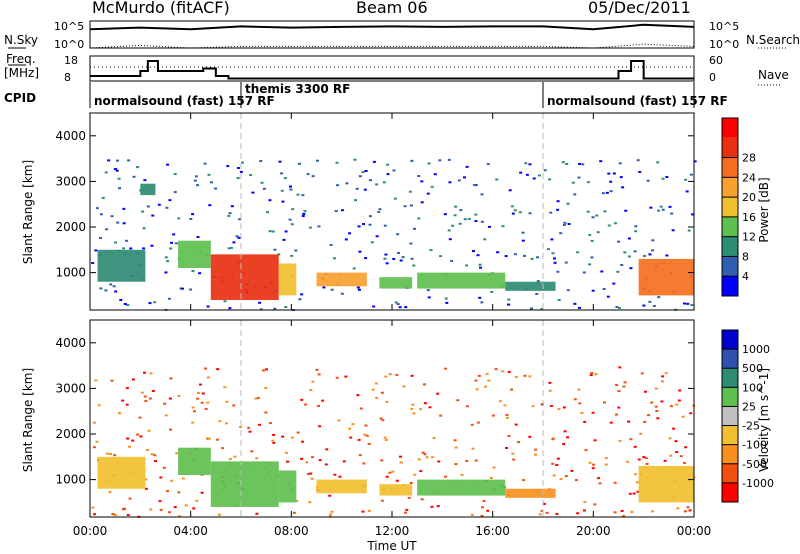  I want to click on time-tick-label: 12:00, so click(392, 531).